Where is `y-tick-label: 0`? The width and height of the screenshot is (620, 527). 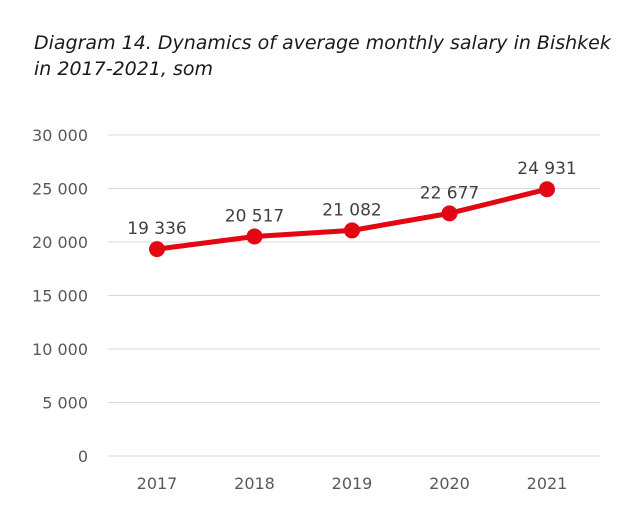 y-tick-label: 0 is located at coordinates (83, 456).